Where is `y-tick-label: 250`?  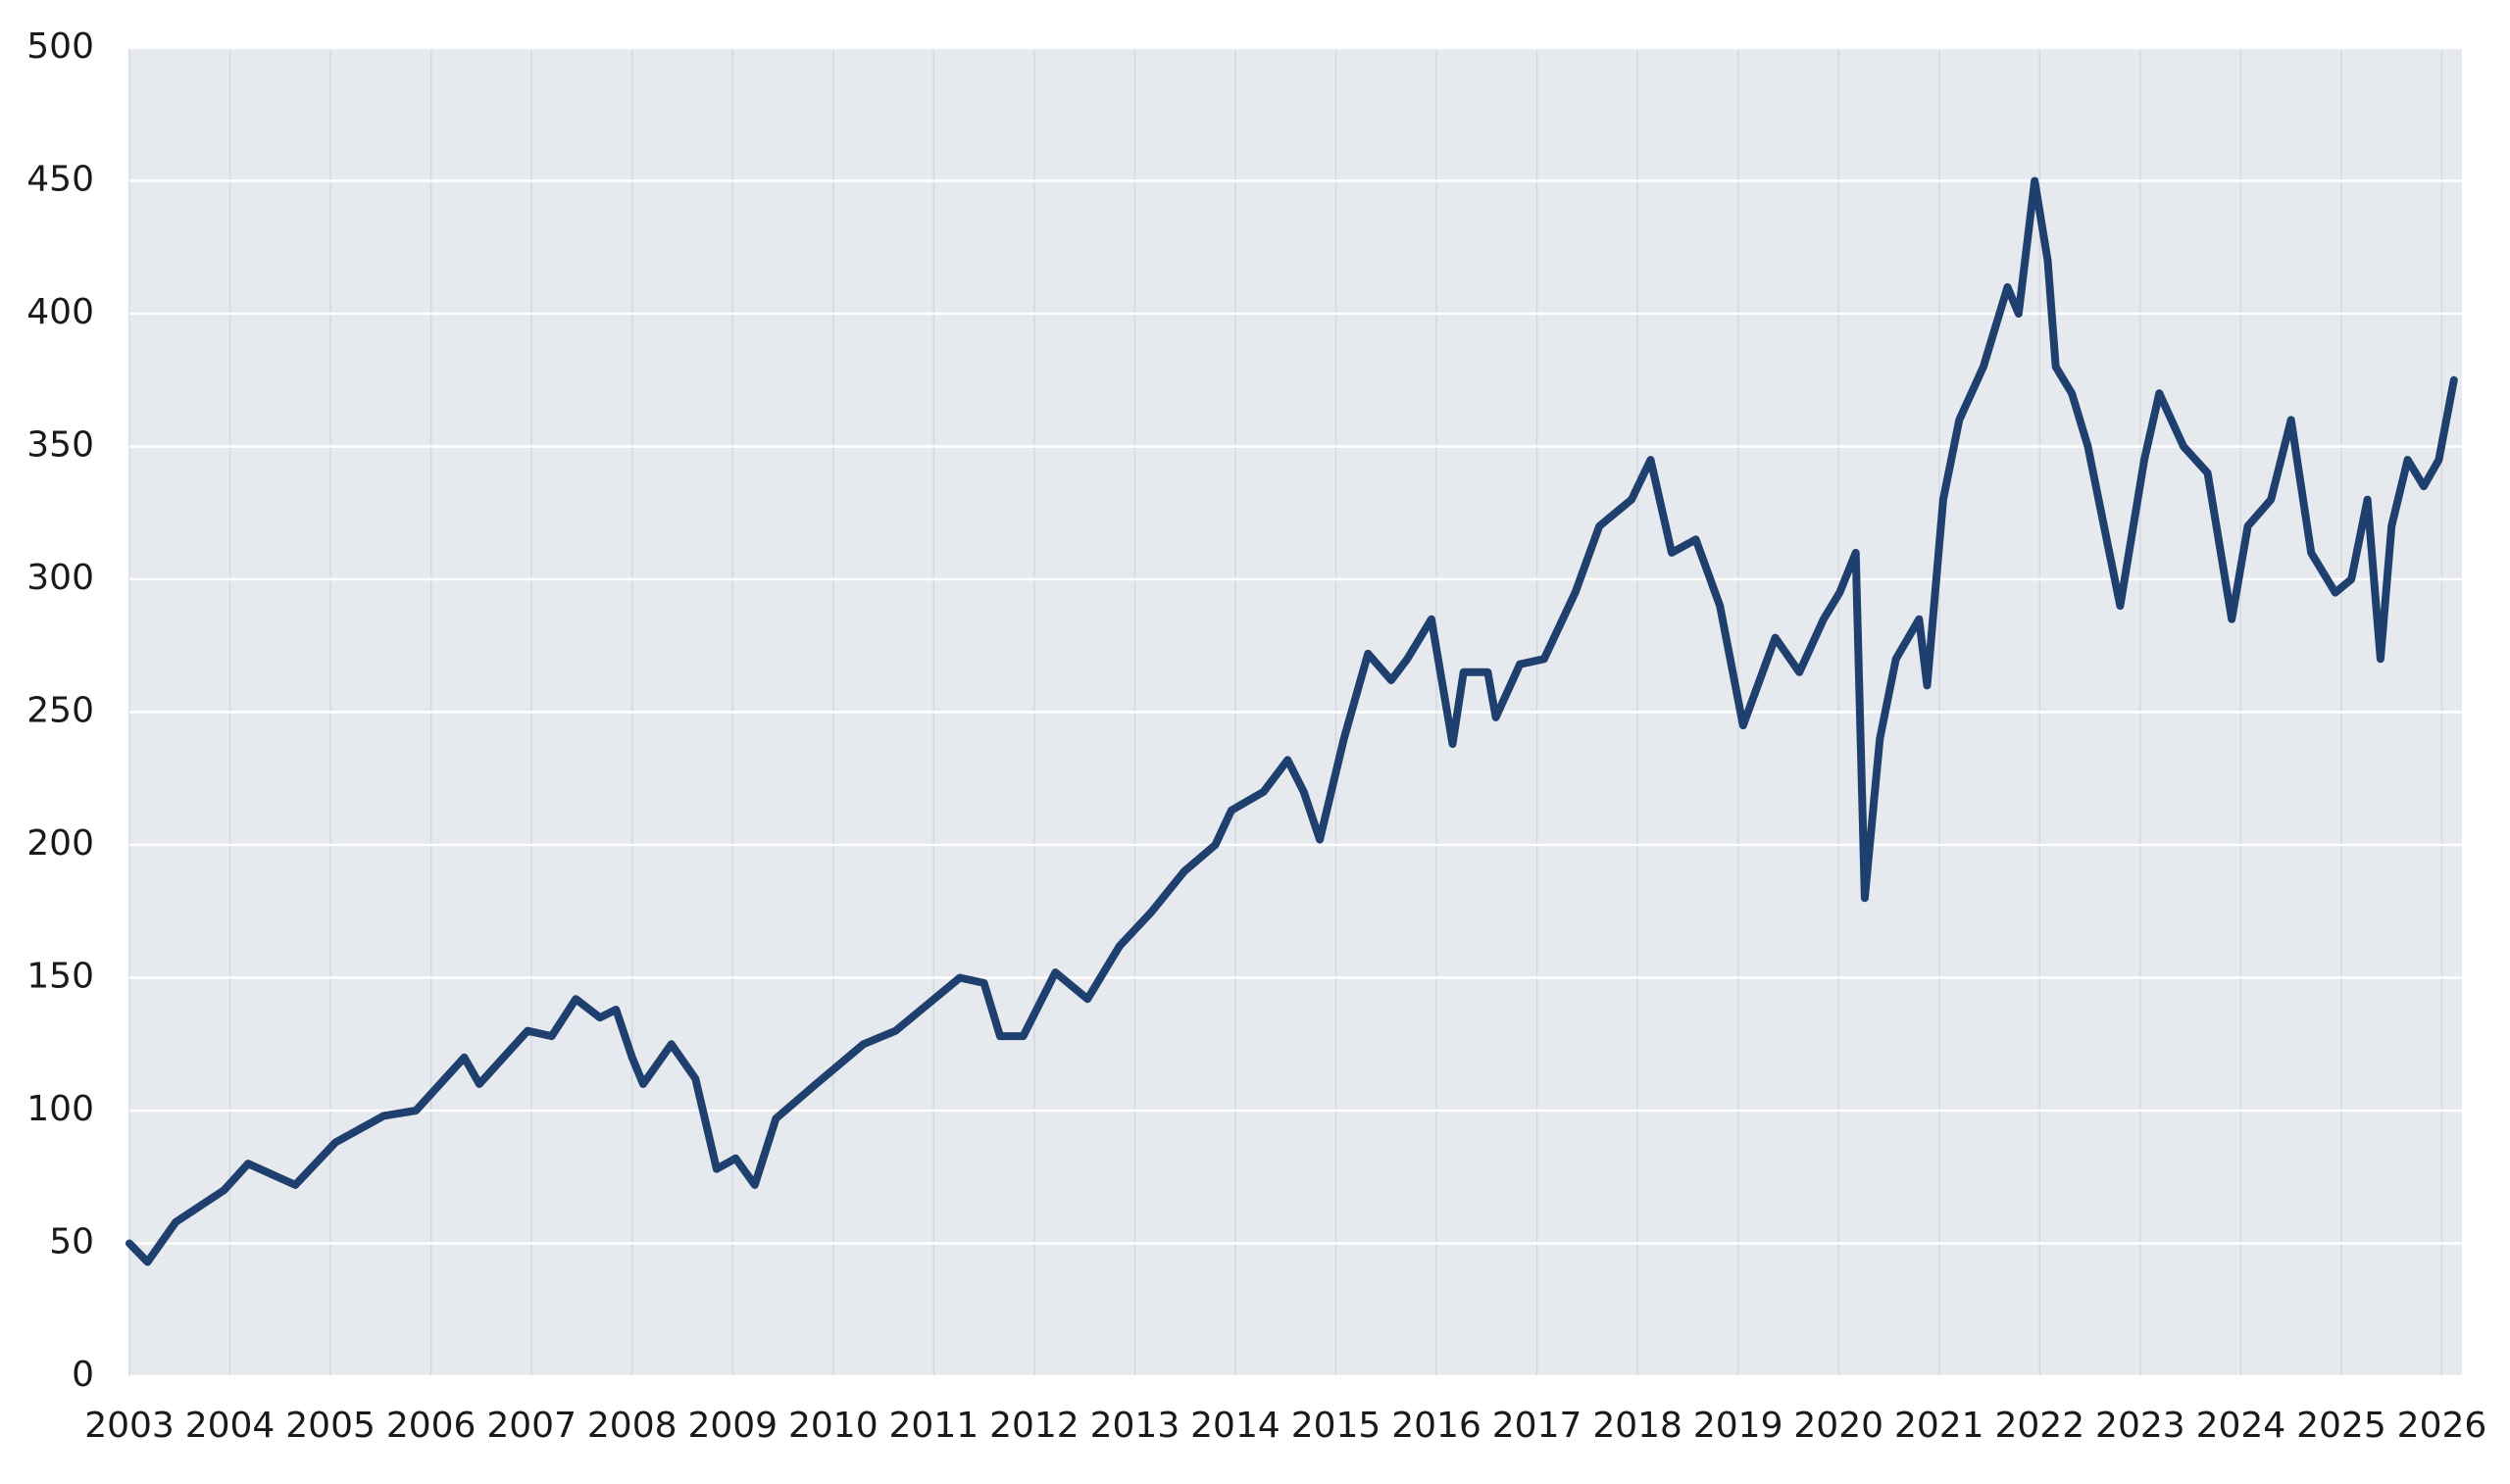 y-tick-label: 250 is located at coordinates (60, 711).